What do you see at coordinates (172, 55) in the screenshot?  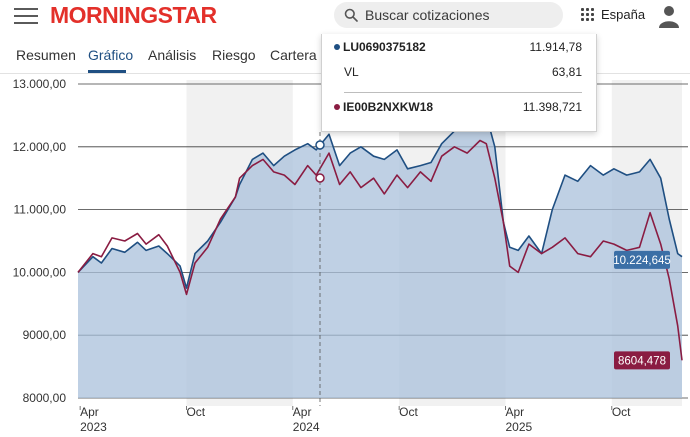 I see `tab-analisis: Análisis` at bounding box center [172, 55].